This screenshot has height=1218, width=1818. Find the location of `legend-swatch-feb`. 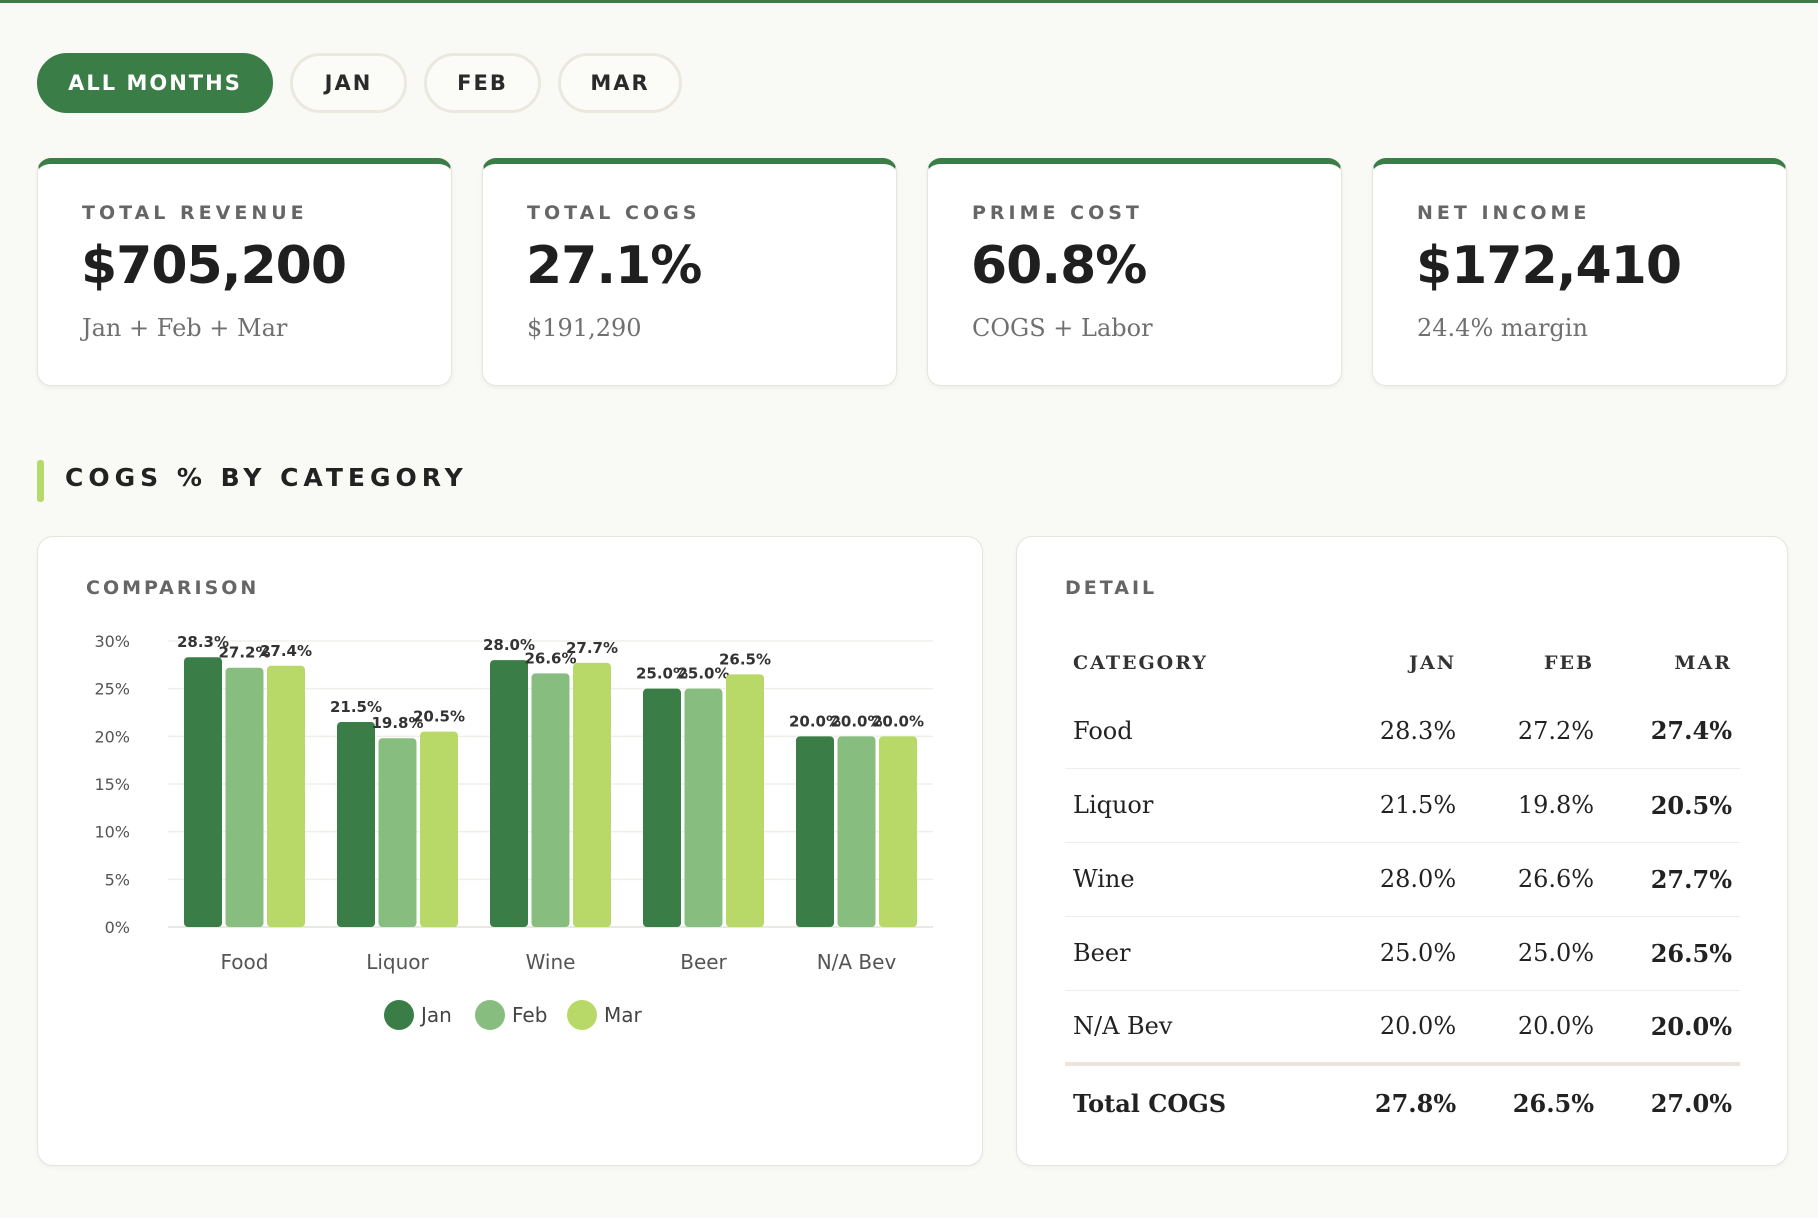

legend-swatch-feb is located at coordinates (490, 1015).